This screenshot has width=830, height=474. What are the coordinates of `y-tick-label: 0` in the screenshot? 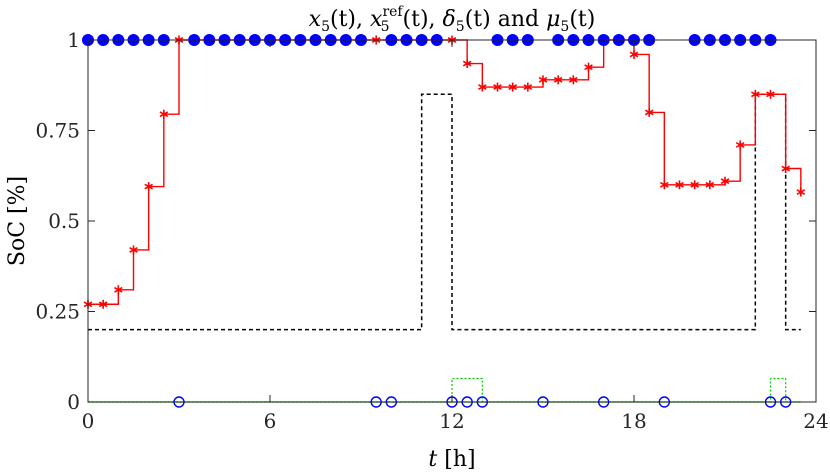 It's located at (73, 402).